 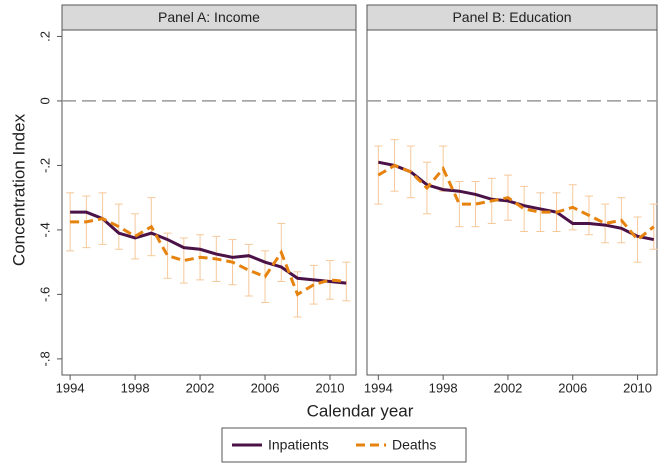 What do you see at coordinates (44, 294) in the screenshot?
I see `y-tick-label: -.6` at bounding box center [44, 294].